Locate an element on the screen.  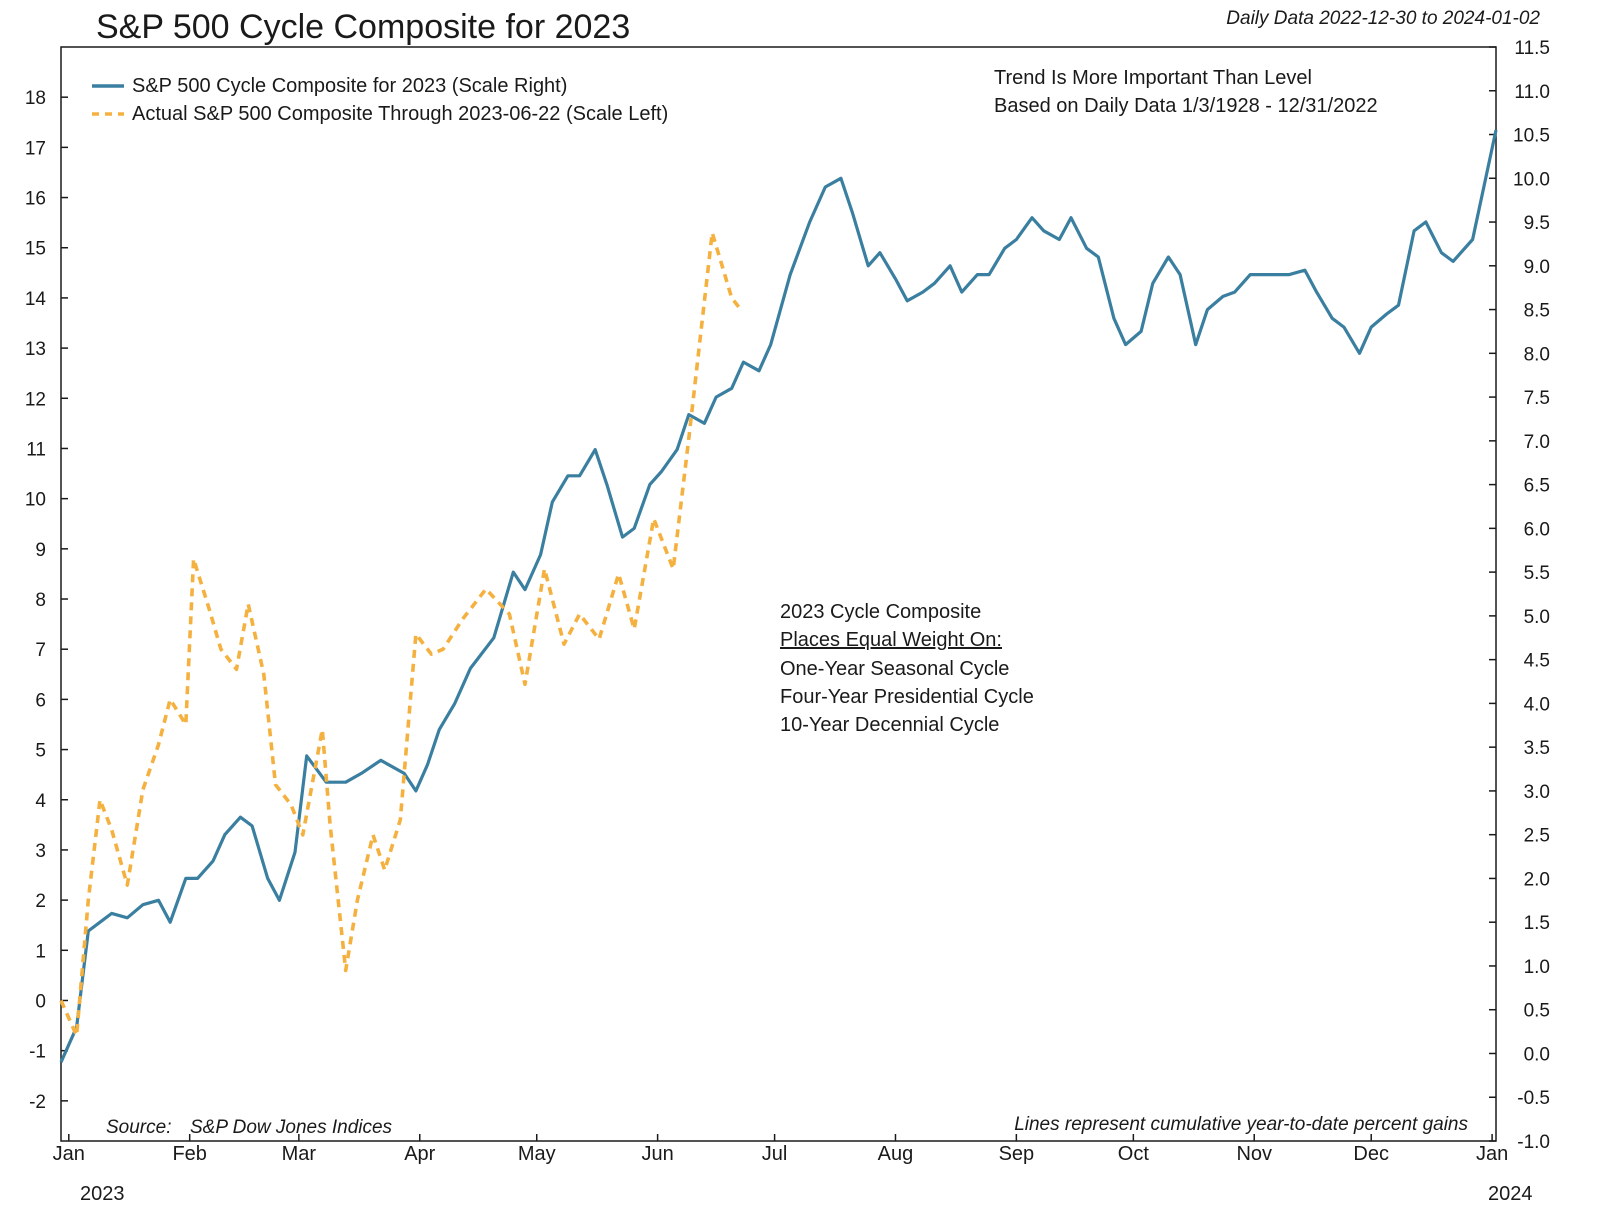
right-tick-label: 11.5 is located at coordinates (1532, 48).